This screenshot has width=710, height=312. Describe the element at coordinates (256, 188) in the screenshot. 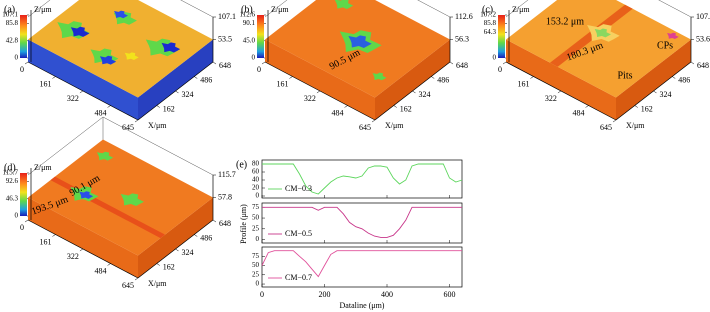

I see `y-tick-label: 20` at that location.